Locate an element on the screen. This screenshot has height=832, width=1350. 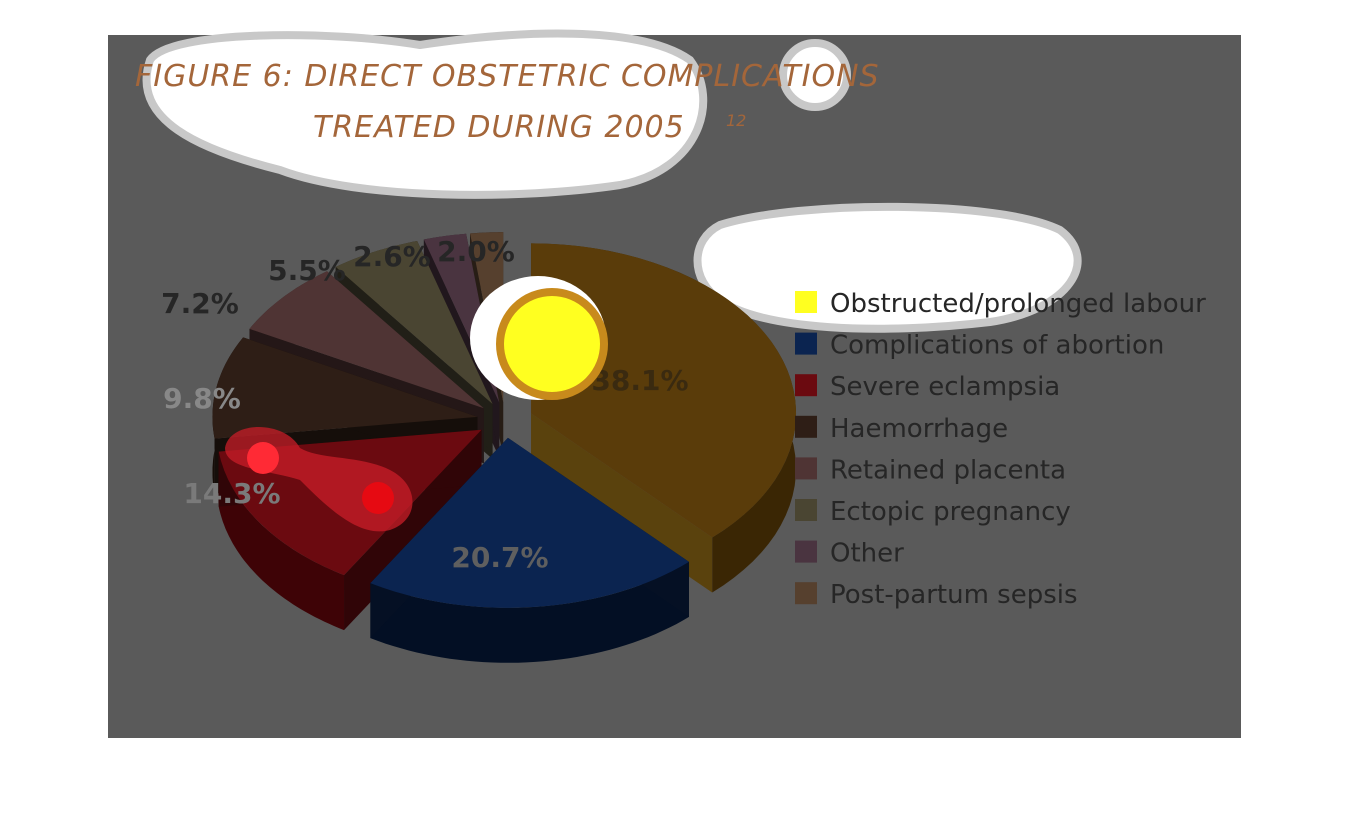
legend-item: Obstructed/prolonged labour is located at coordinates (1000, 304).